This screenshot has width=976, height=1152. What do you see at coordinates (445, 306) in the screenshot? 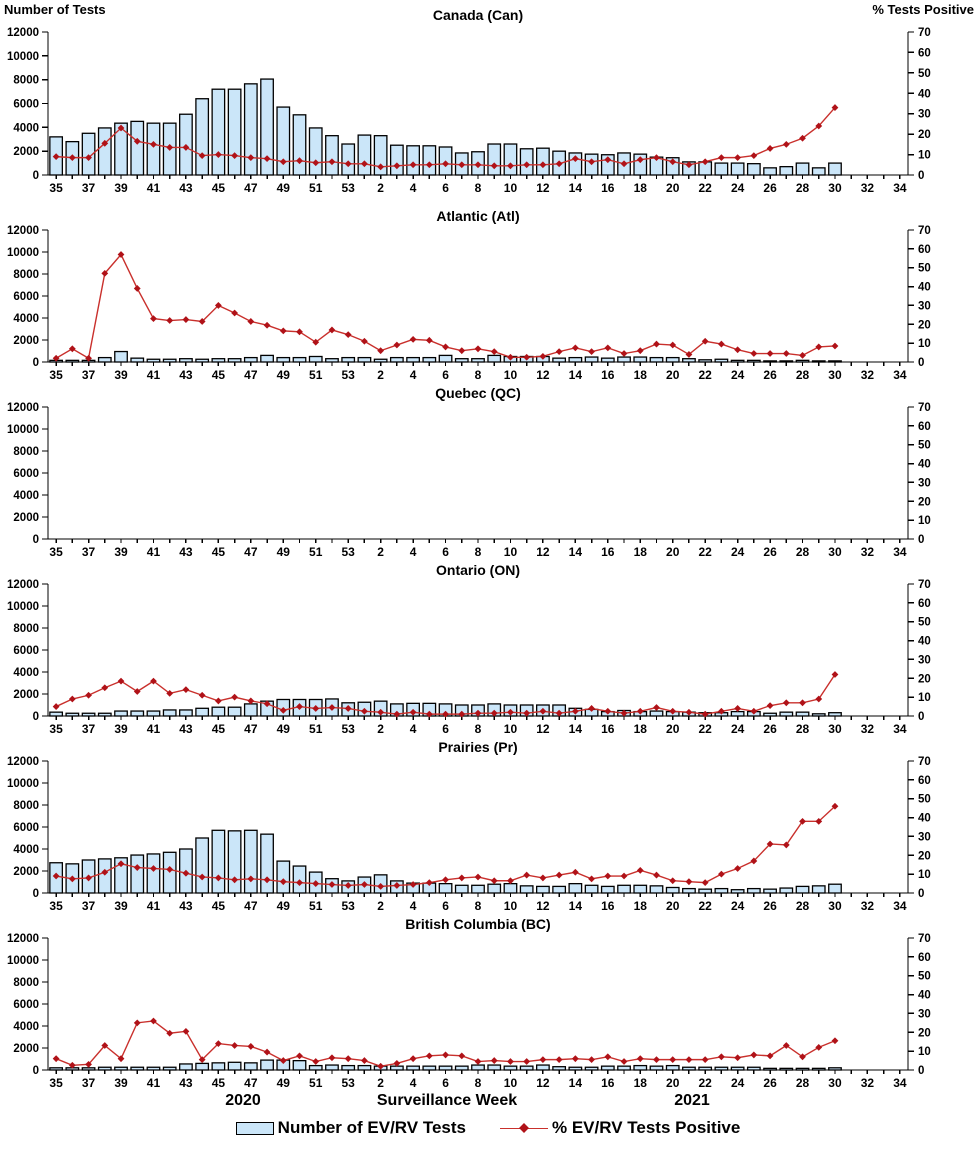
I see `pct-positive-line` at bounding box center [445, 306].